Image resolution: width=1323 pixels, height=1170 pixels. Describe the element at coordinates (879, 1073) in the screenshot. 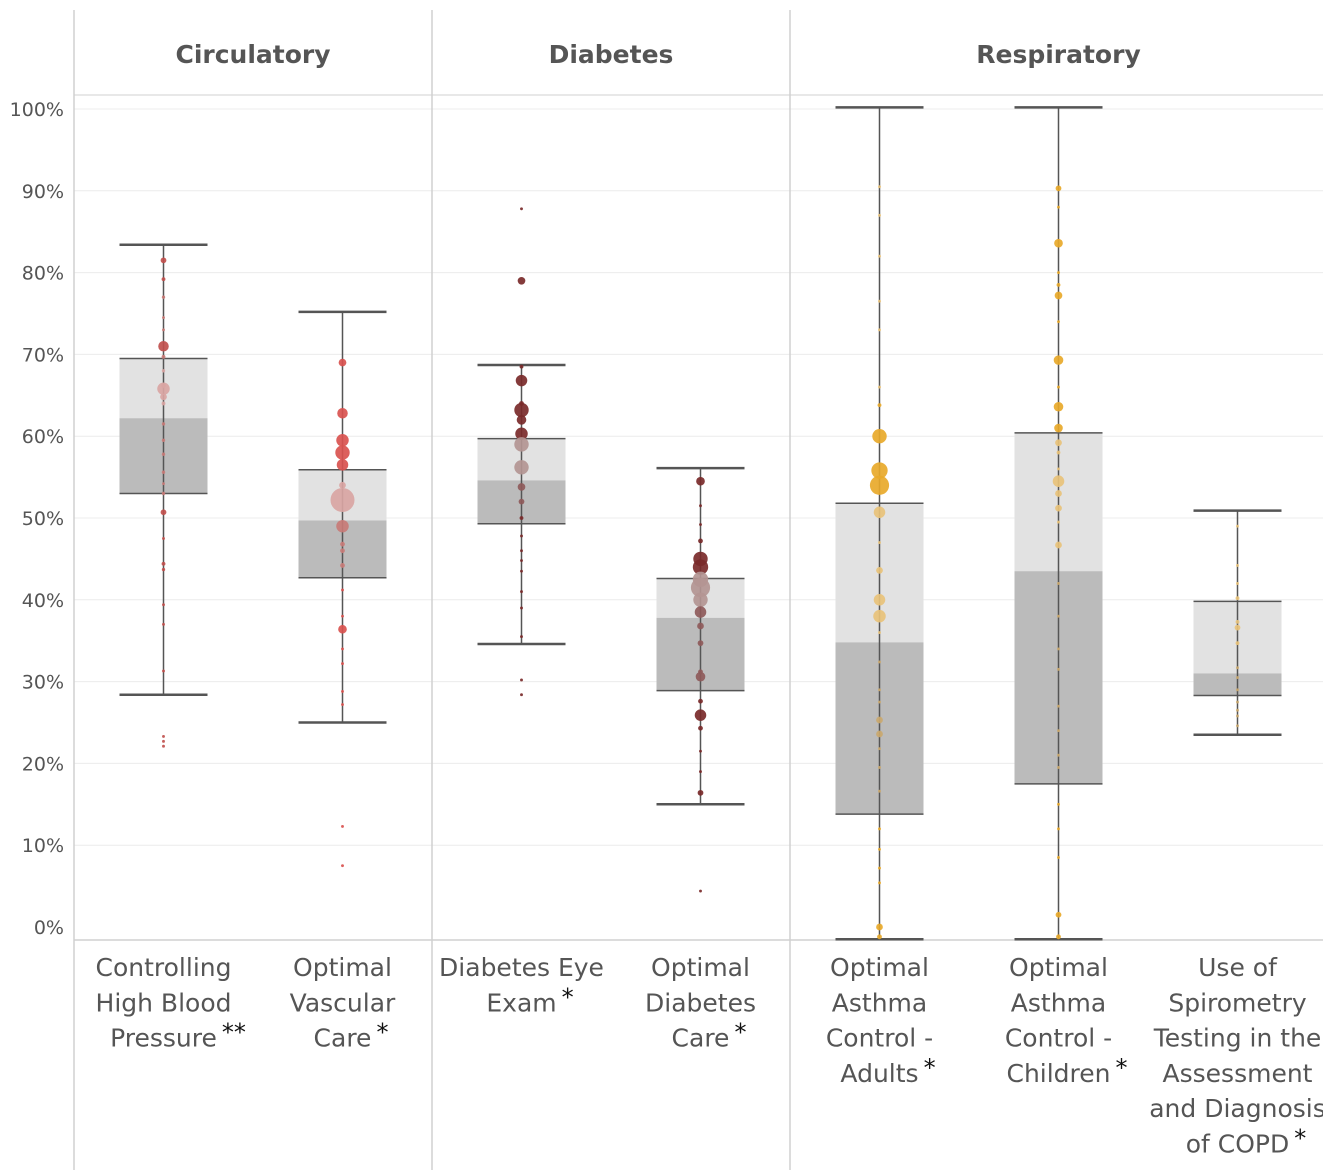

I see `category-label-line: Adults` at that location.